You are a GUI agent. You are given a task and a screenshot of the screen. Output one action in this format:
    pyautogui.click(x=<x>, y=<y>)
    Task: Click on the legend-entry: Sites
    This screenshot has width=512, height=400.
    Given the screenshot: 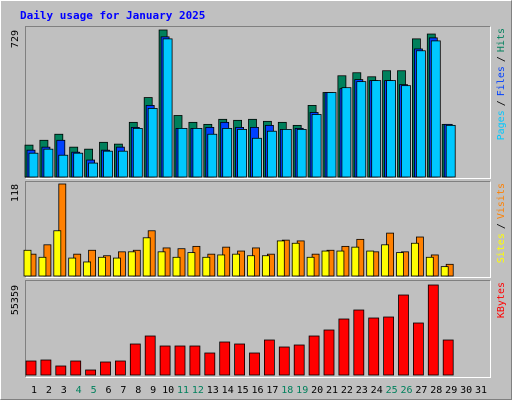 What is the action you would take?
    pyautogui.click(x=501, y=248)
    